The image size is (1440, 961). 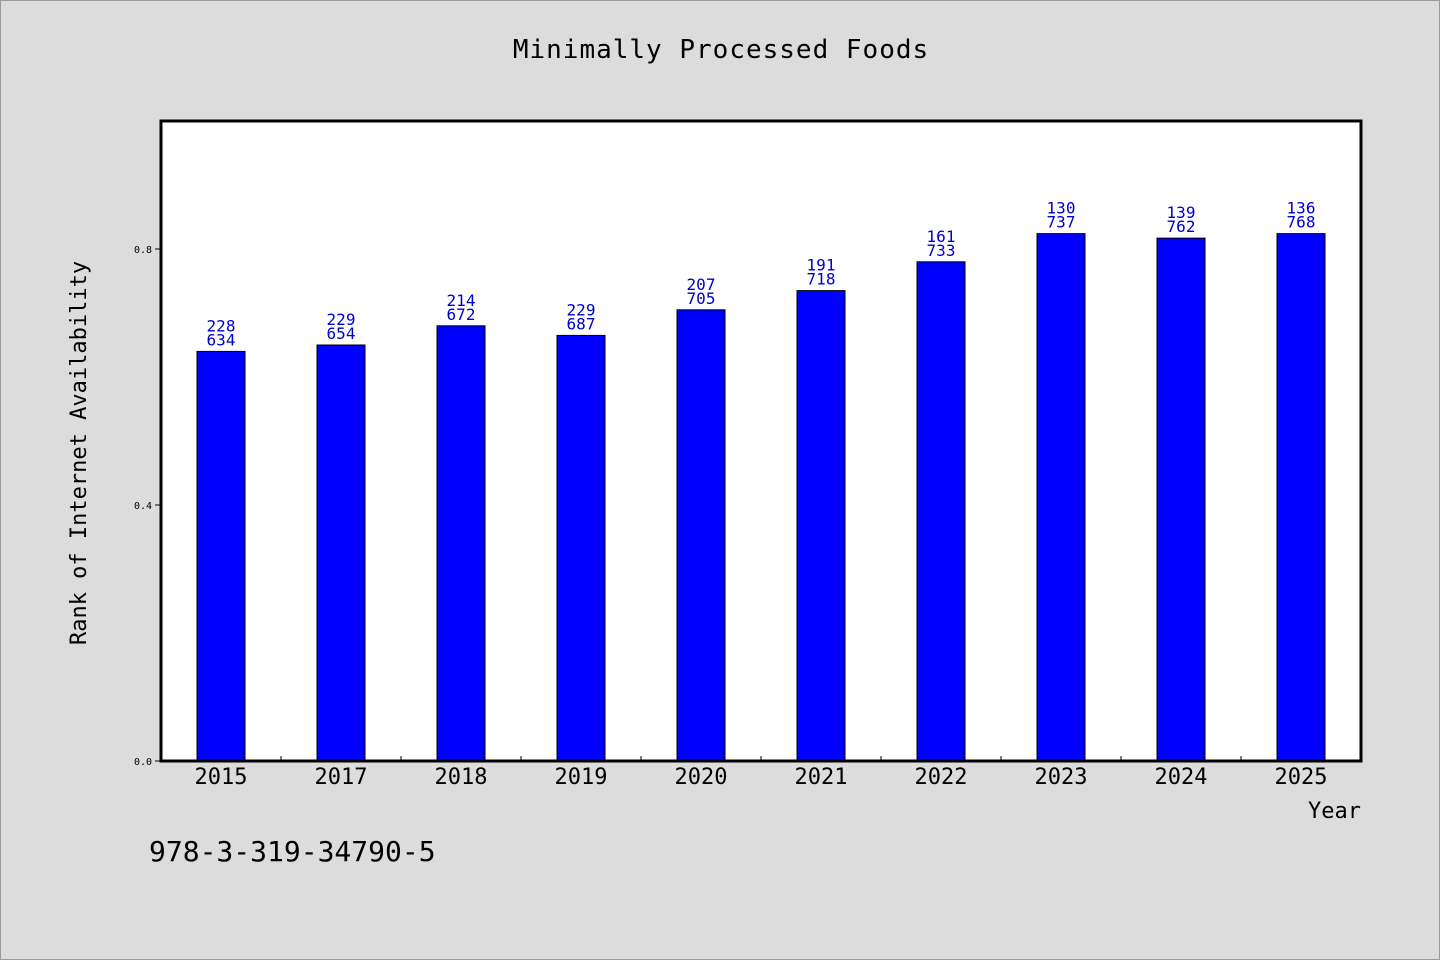 I want to click on x-tick-label: 2024, so click(x=1181, y=777).